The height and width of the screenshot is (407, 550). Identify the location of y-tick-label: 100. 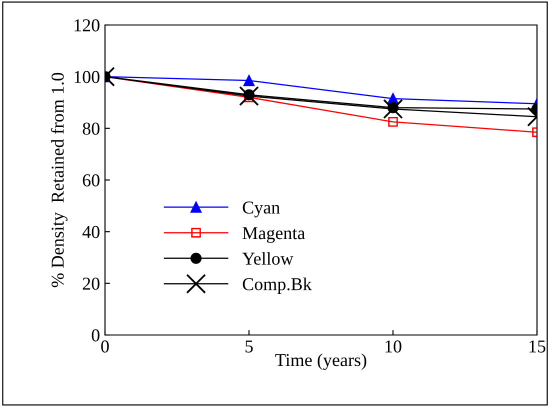
(87, 77).